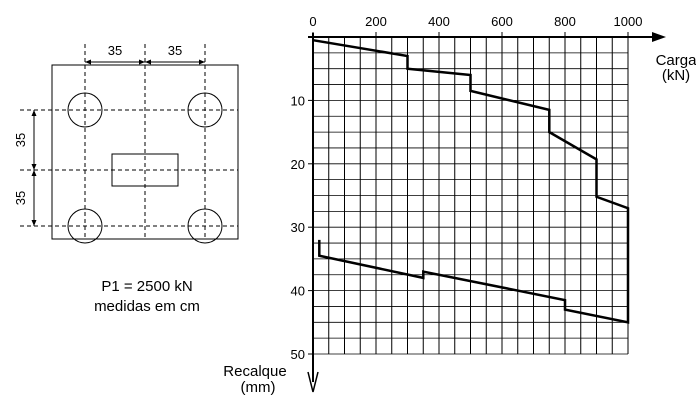 The width and height of the screenshot is (696, 397). Describe the element at coordinates (258, 387) in the screenshot. I see `y-axis-unit: (mm)` at that location.